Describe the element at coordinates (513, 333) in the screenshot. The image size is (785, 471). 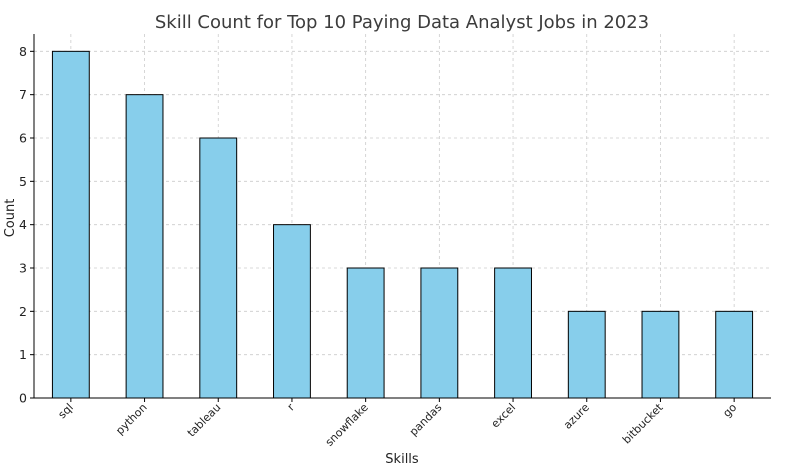
I see `bar-excel` at that location.